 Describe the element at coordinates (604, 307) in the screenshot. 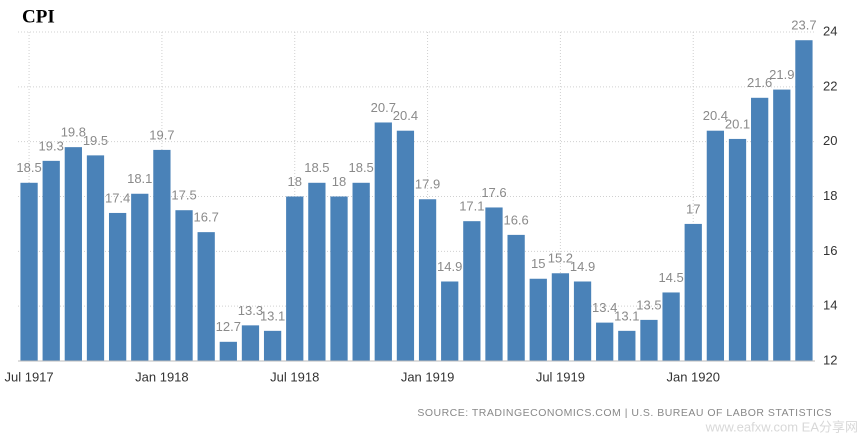

I see `value-label: 13.4` at that location.